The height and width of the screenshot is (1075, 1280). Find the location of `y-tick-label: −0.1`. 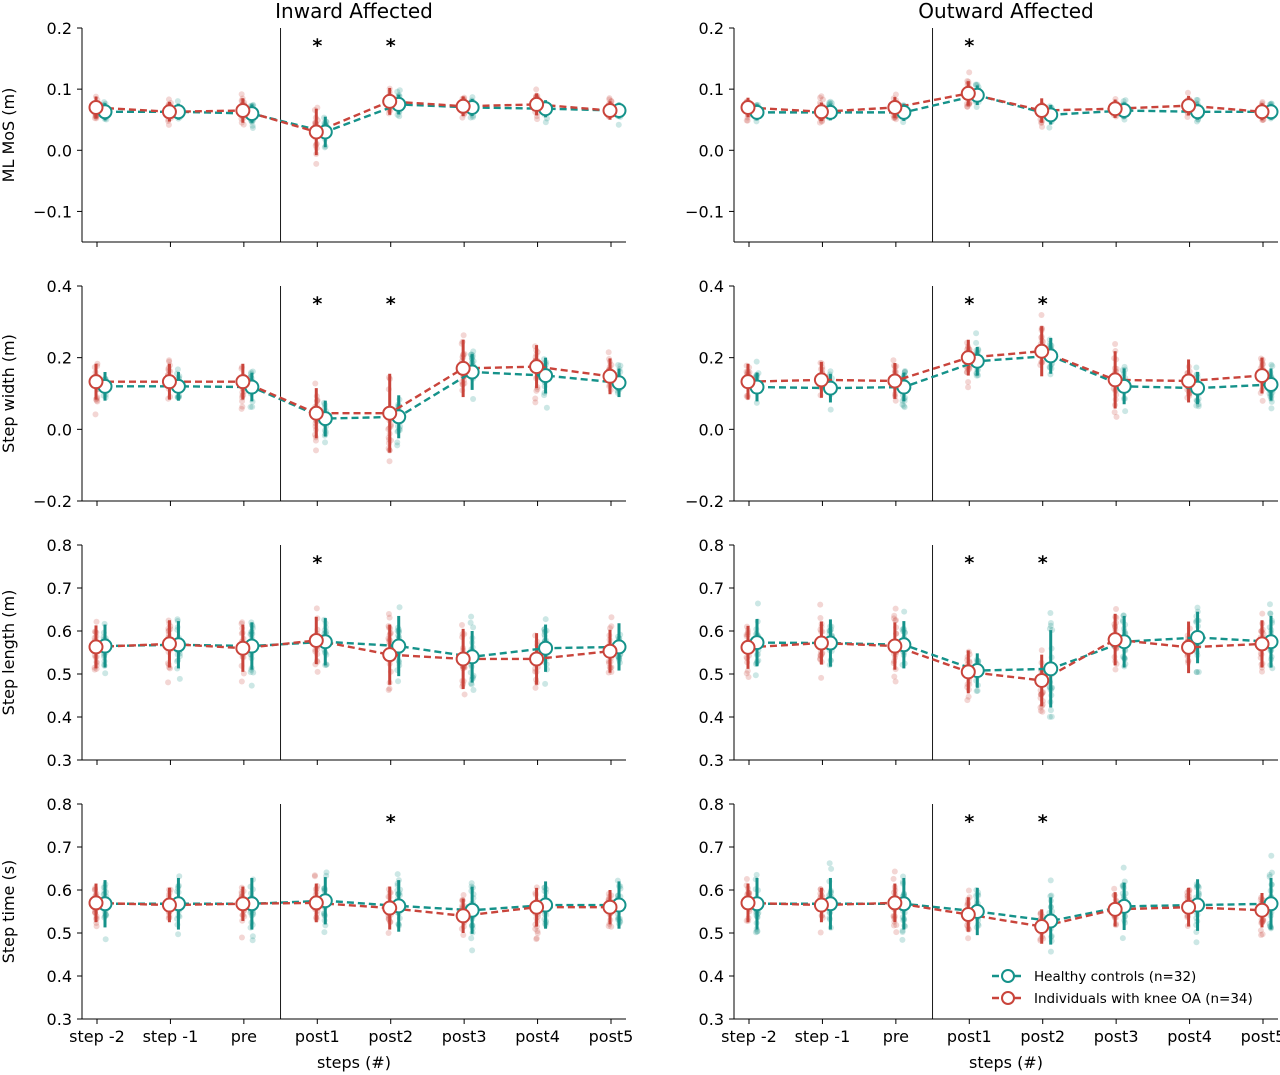

y-tick-label: −0.1 is located at coordinates (704, 211).